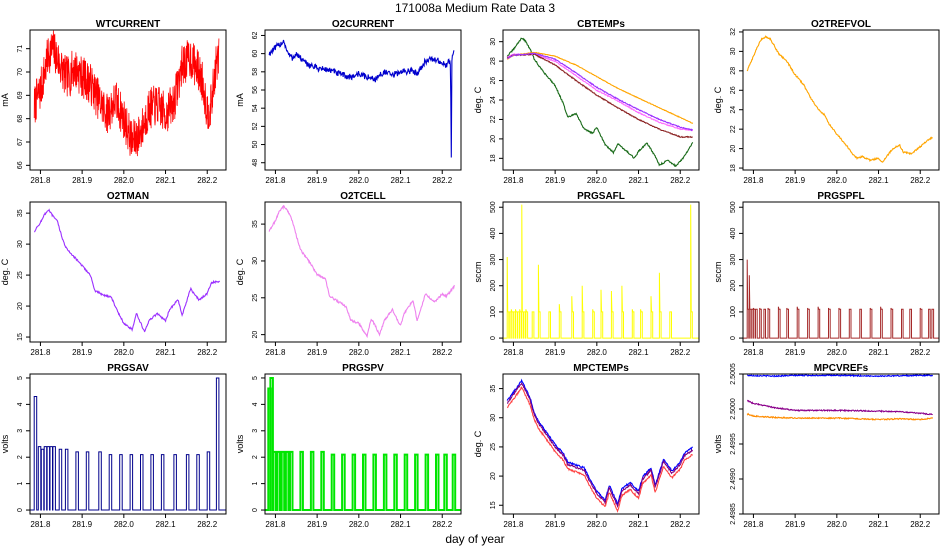 Image resolution: width=950 pixels, height=550 pixels. Describe the element at coordinates (597, 352) in the screenshot. I see `prgsafl-xtick-label: 282.0` at that location.